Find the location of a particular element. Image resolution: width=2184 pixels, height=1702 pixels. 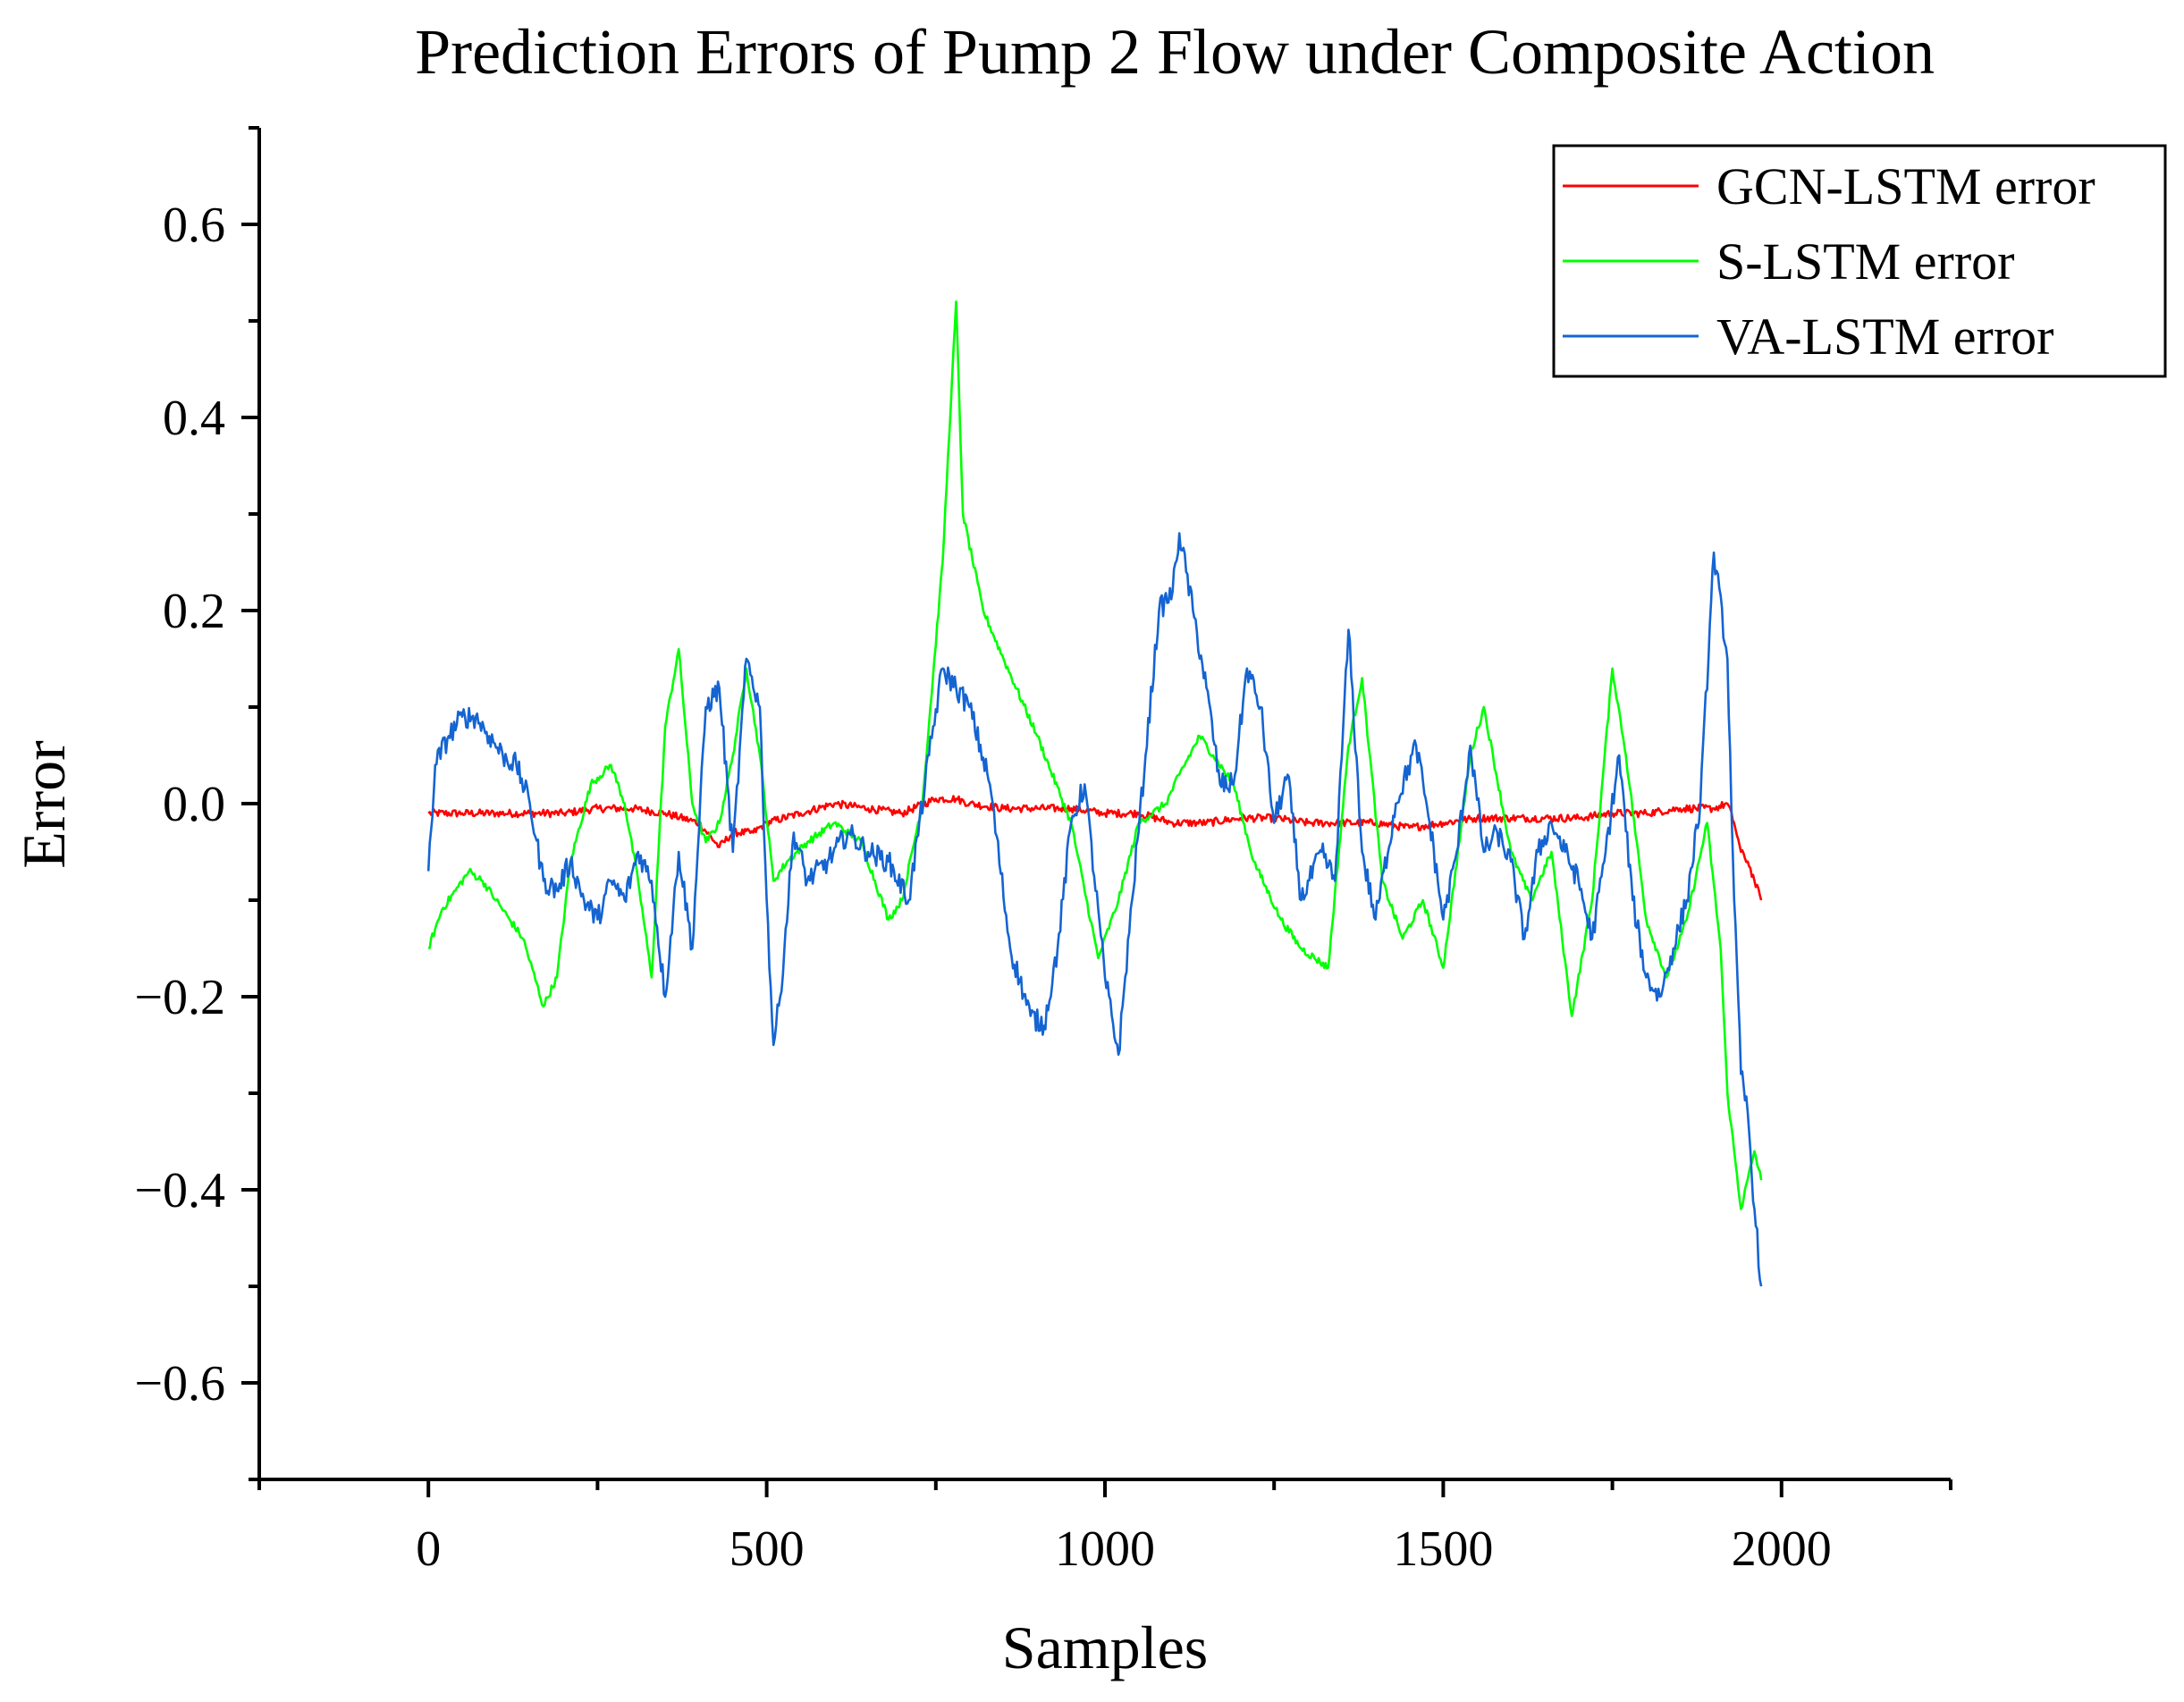

y-tick-label: 0.0 is located at coordinates (194, 804).